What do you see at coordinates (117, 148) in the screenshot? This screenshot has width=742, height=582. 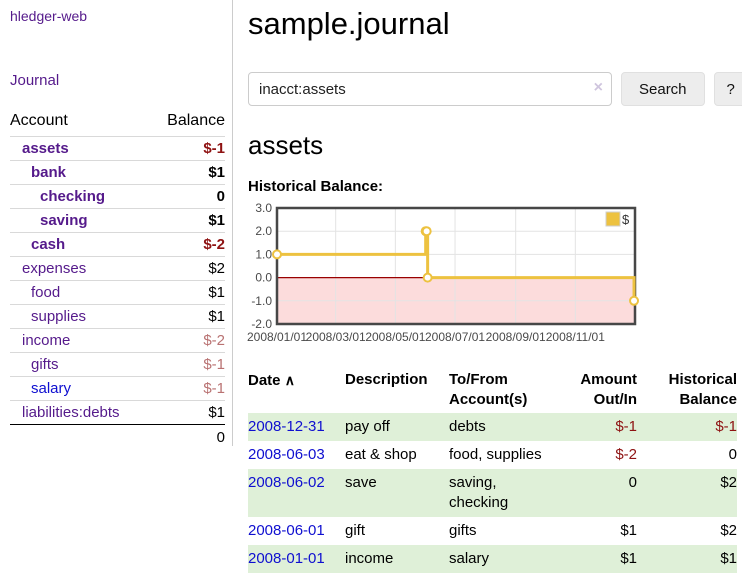 I see `account-row: assets $-1` at bounding box center [117, 148].